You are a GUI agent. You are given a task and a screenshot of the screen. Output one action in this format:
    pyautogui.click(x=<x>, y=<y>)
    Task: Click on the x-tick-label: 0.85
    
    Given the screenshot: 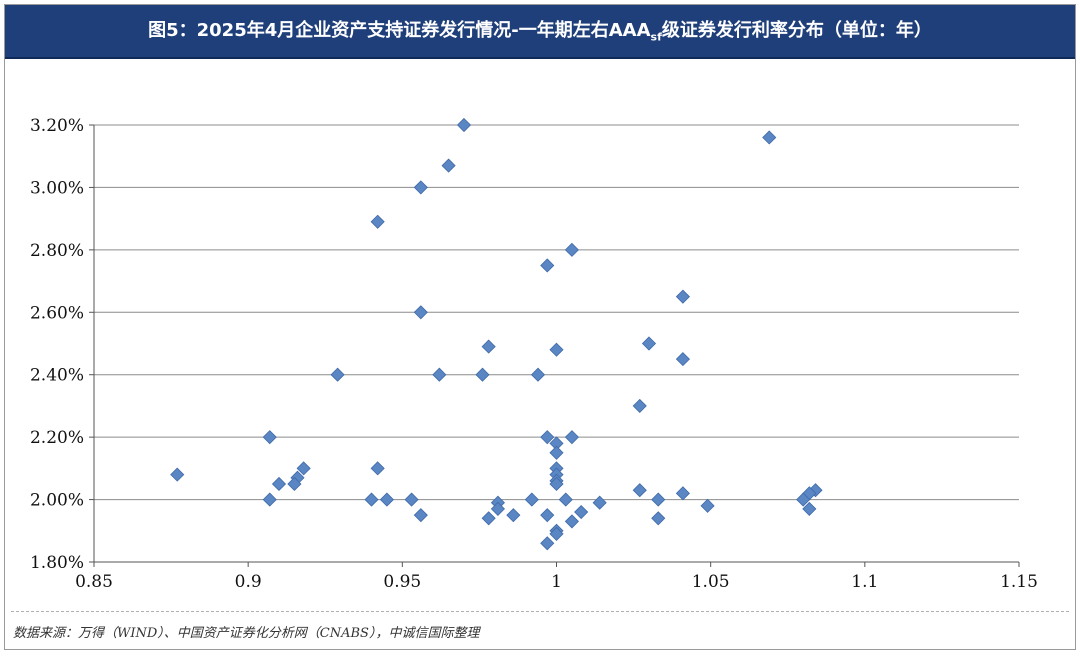 What is the action you would take?
    pyautogui.click(x=94, y=582)
    